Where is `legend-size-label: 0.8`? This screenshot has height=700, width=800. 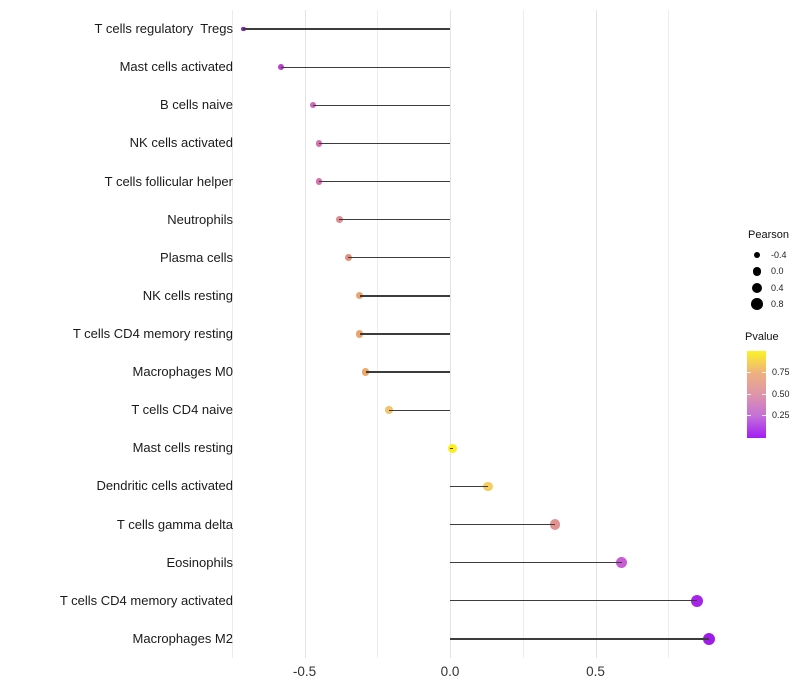
legend-size-label: 0.8 is located at coordinates (777, 304).